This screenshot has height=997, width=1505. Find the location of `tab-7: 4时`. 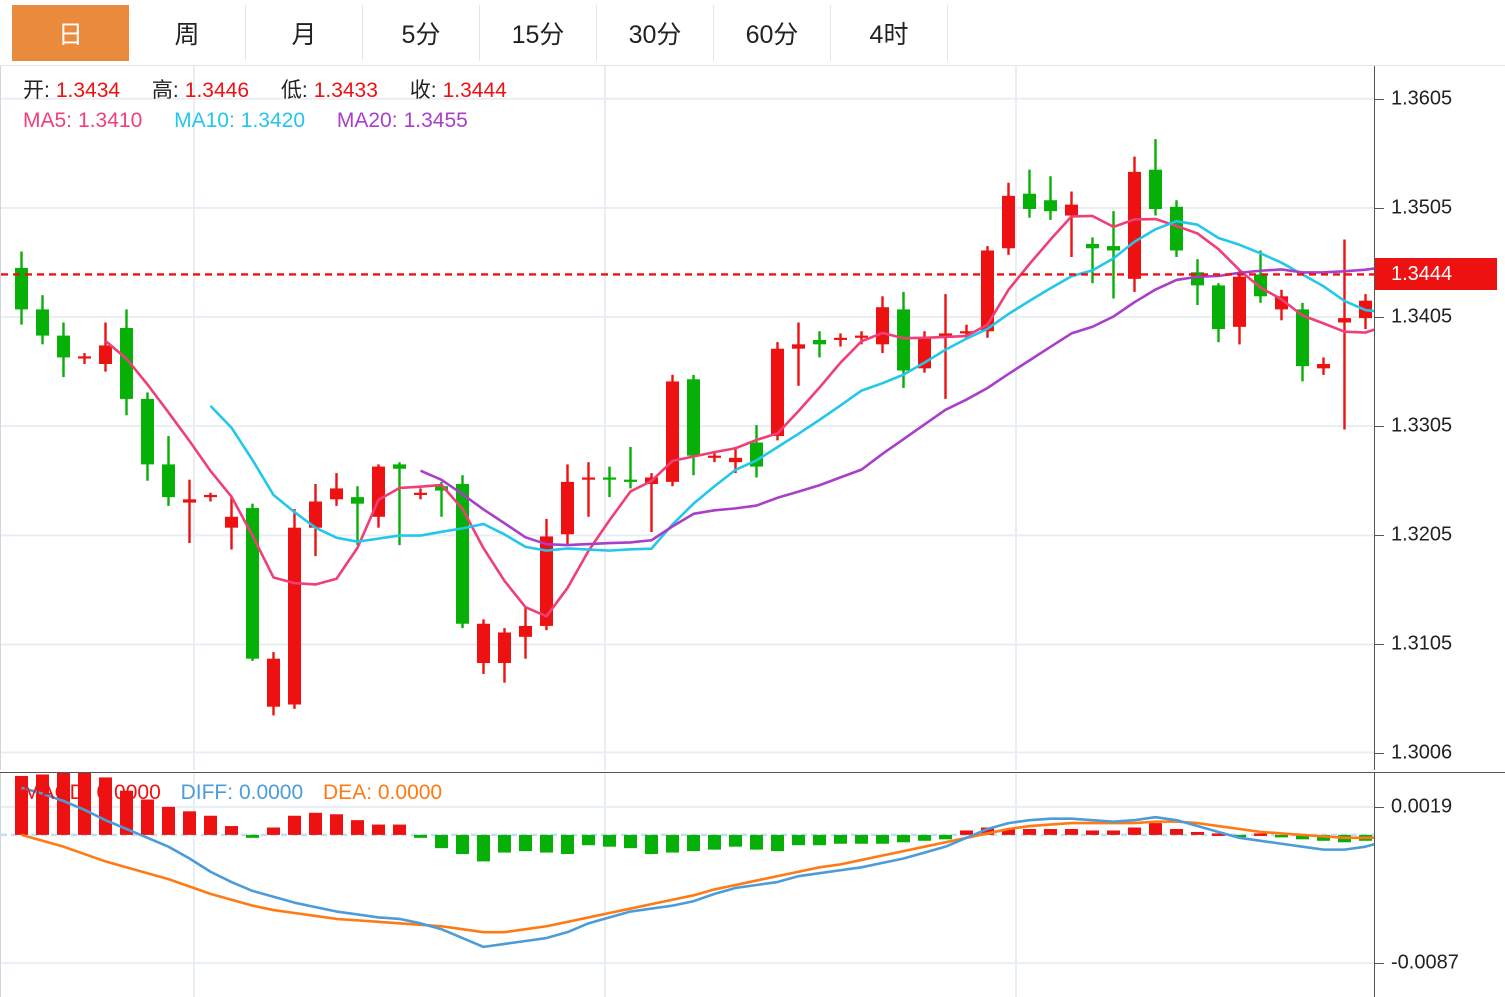

tab-7: 4时 is located at coordinates (889, 33).